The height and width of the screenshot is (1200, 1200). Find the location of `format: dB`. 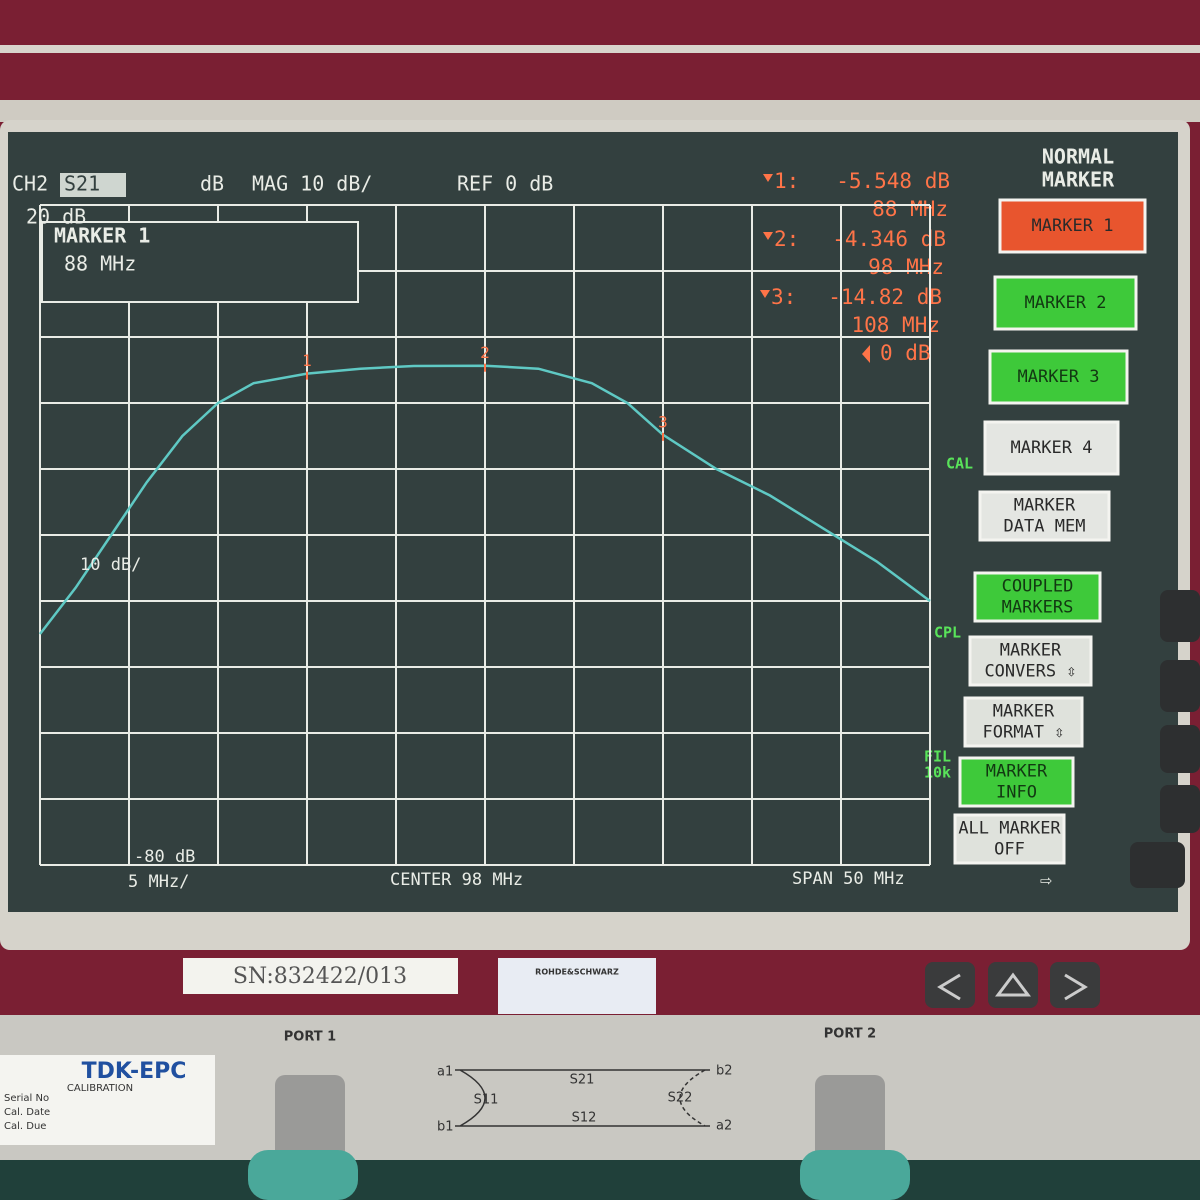

format: dB is located at coordinates (212, 184).